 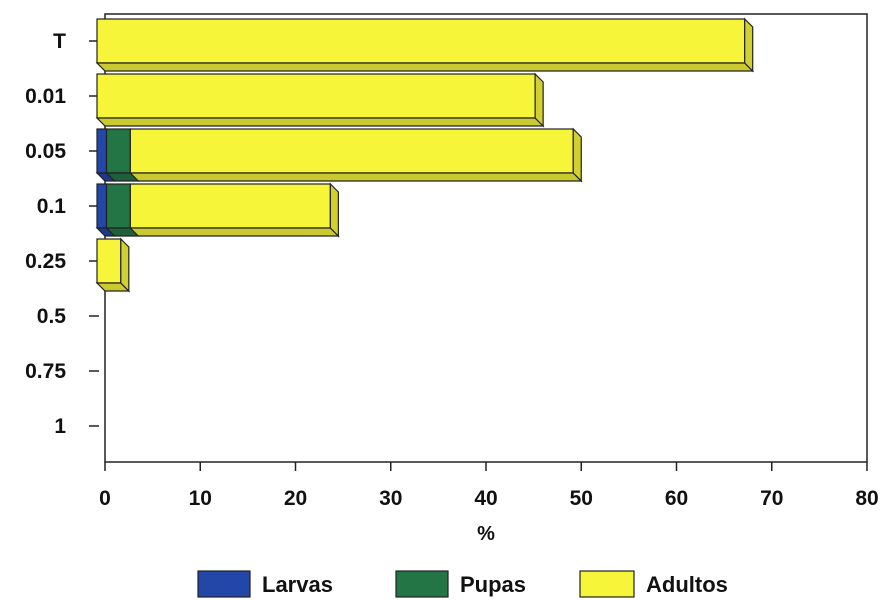 What do you see at coordinates (59, 41) in the screenshot?
I see `y-tick-label: T` at bounding box center [59, 41].